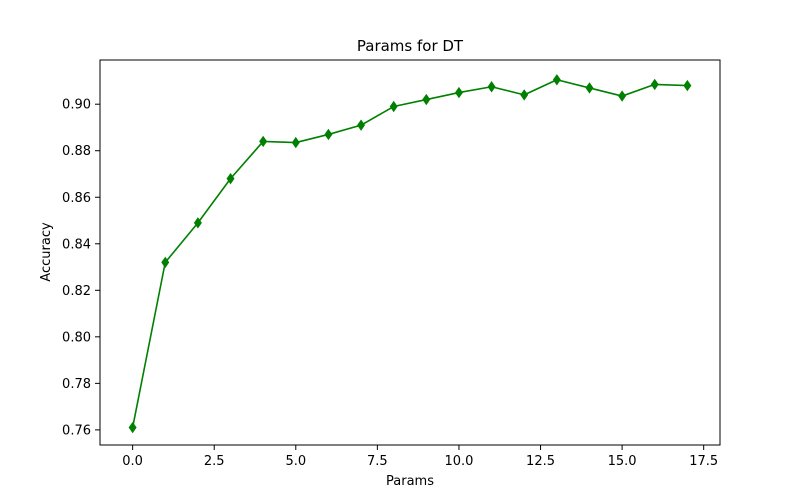 This screenshot has height=500, width=800. I want to click on y-axis-label: Accuracy, so click(46, 252).